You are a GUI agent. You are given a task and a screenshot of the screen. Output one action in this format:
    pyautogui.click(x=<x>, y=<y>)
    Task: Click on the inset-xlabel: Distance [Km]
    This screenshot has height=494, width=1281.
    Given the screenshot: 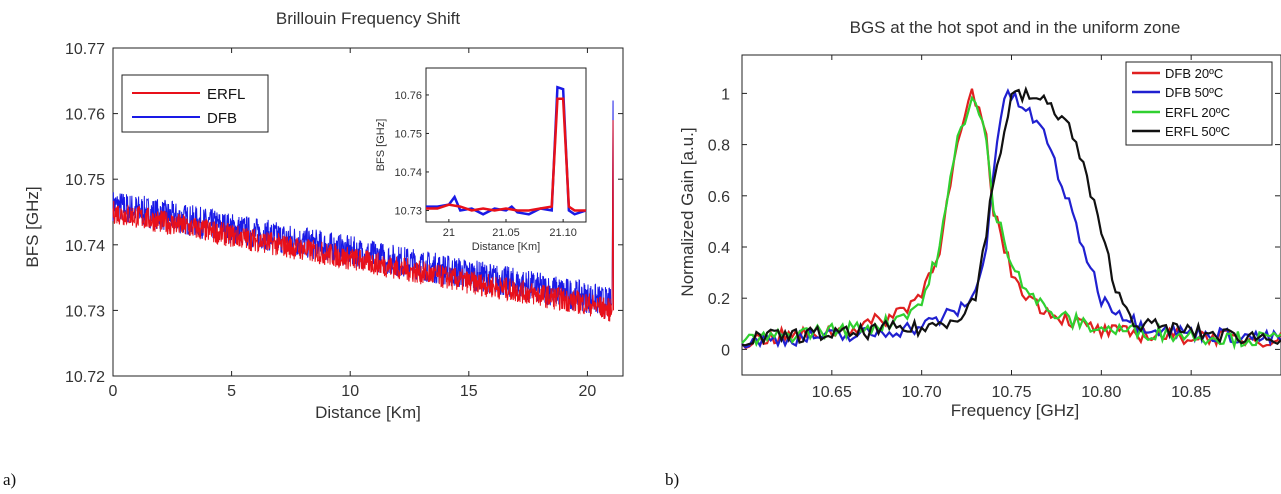 What is the action you would take?
    pyautogui.click(x=506, y=247)
    